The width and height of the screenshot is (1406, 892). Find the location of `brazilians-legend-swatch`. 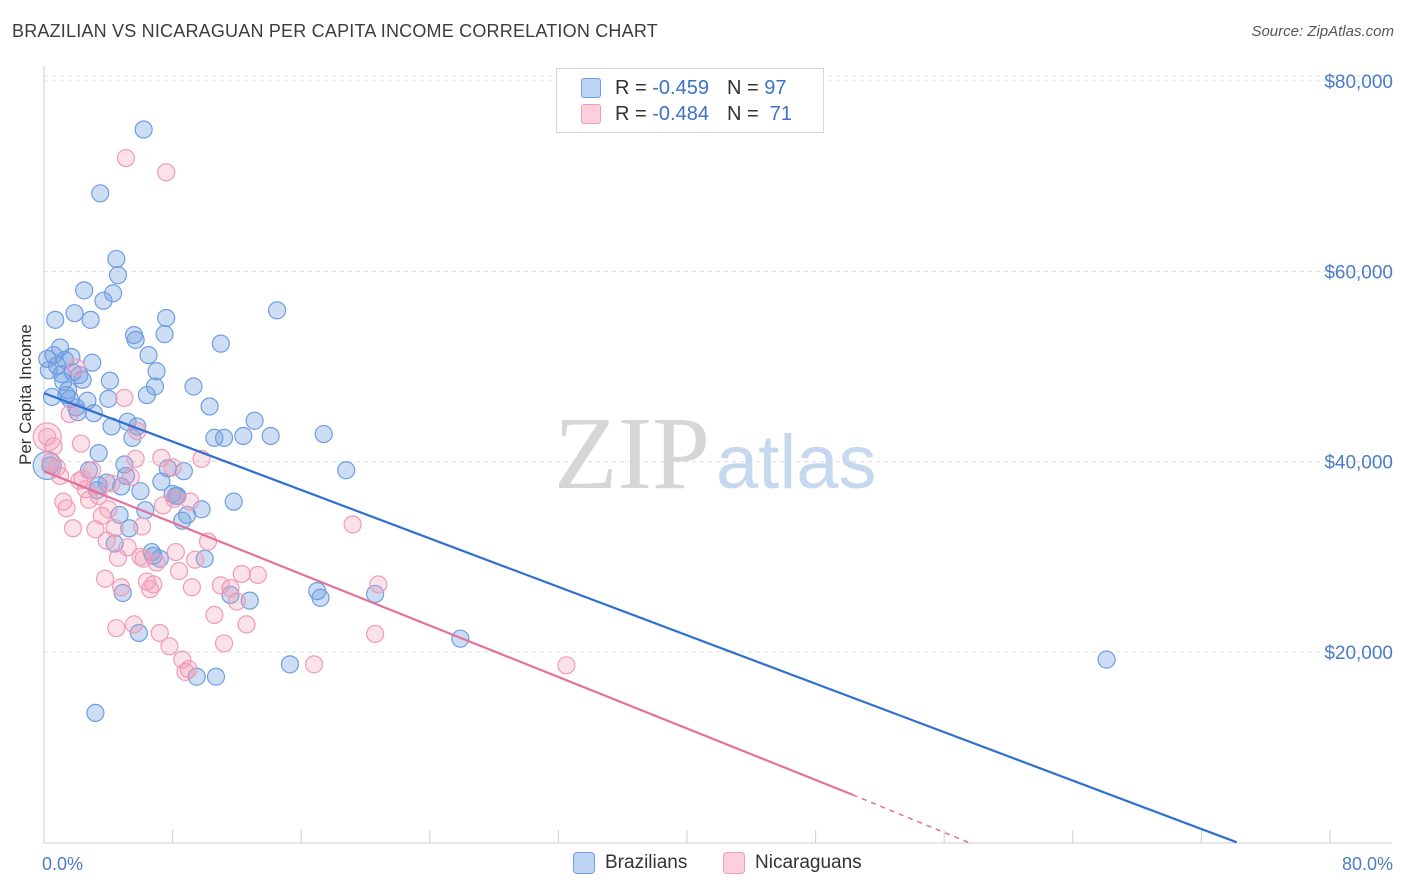

brazilians-legend-swatch is located at coordinates (584, 863).